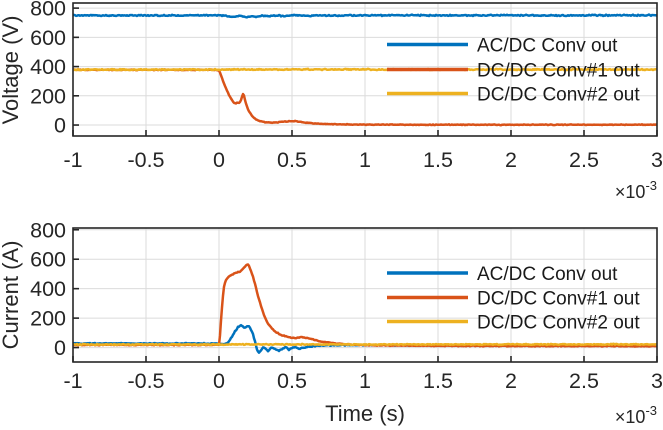  I want to click on top-x-exponent-label: ×10⁻³, so click(636, 189).